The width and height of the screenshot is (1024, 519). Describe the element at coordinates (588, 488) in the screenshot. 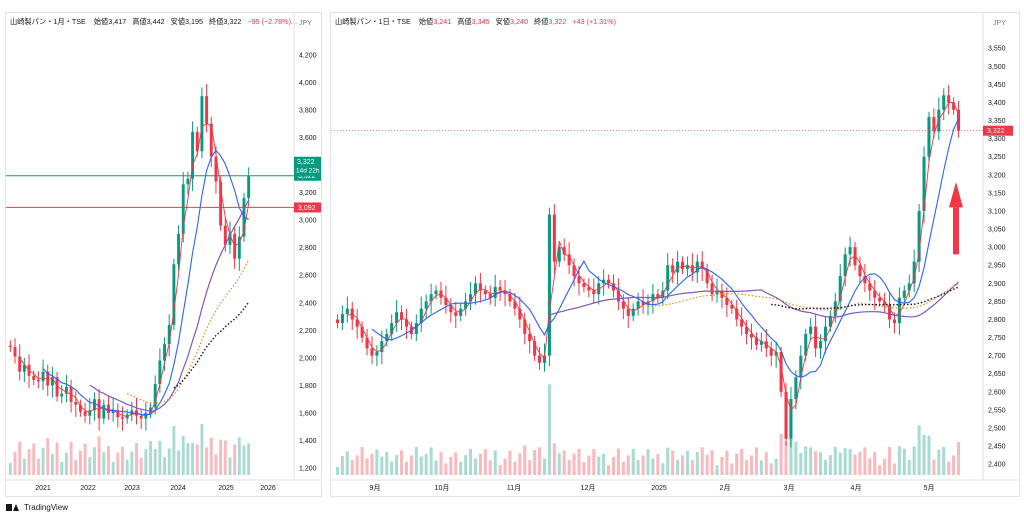

I see `x-tick-label: 12月` at that location.